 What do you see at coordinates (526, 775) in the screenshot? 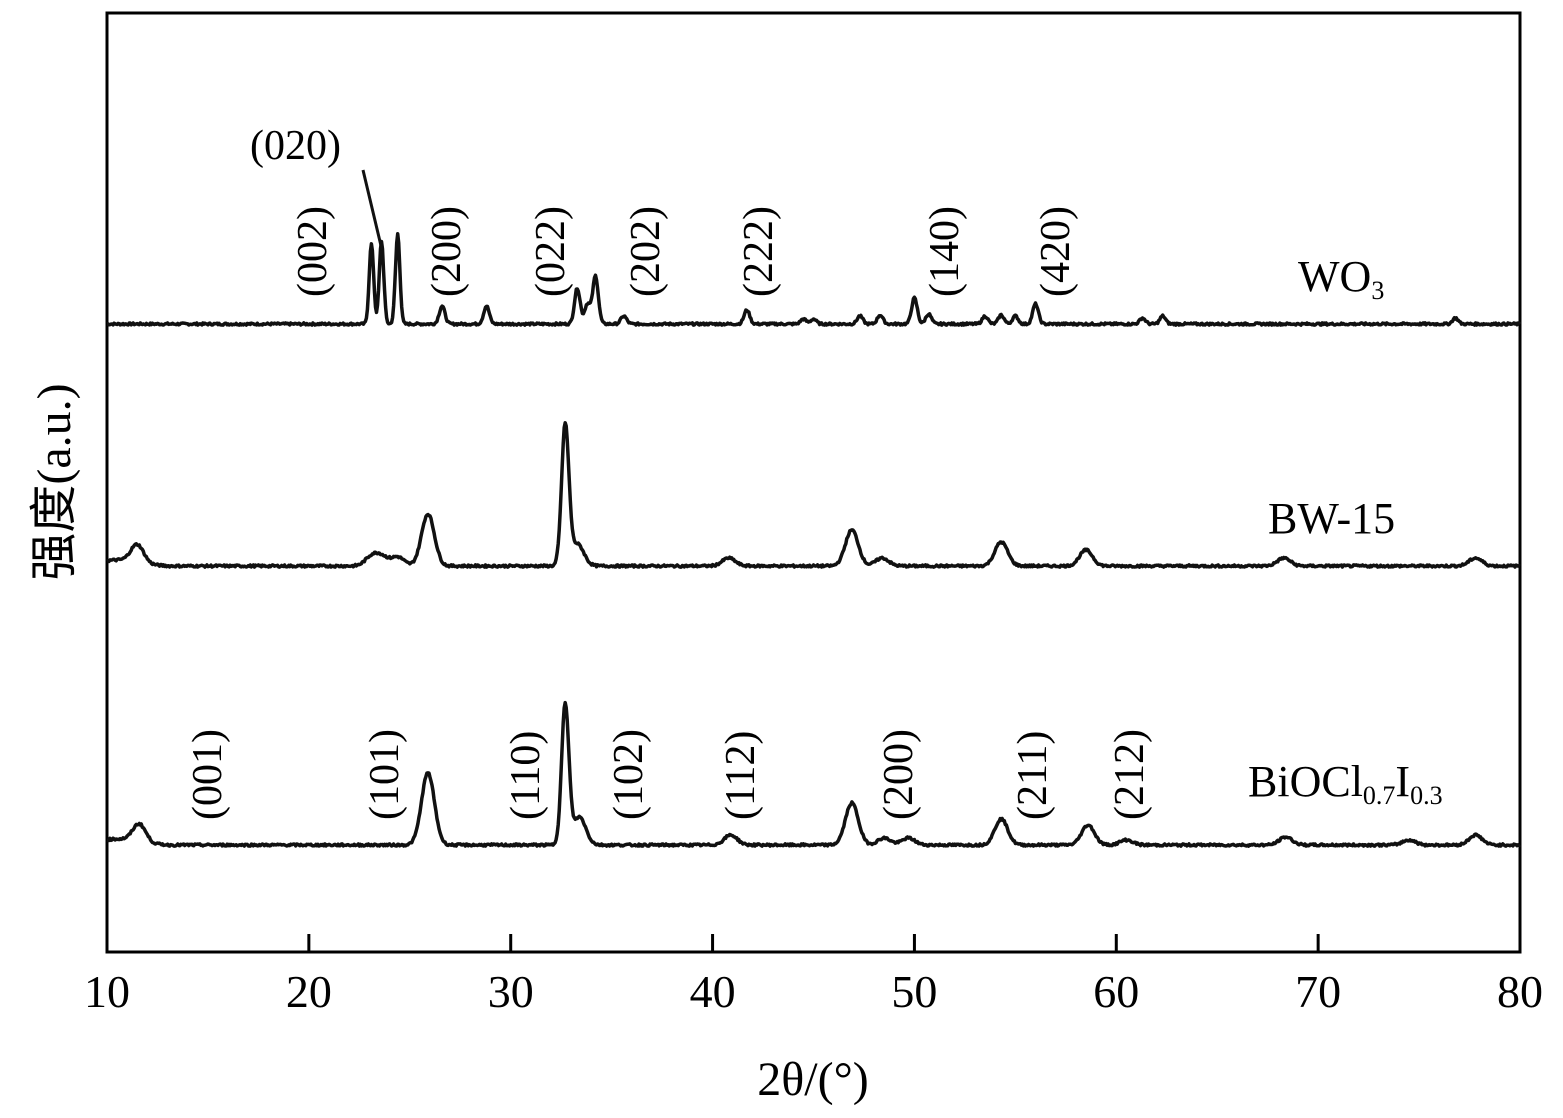
I see `peak-label-biocl-110: (110)` at bounding box center [526, 775].